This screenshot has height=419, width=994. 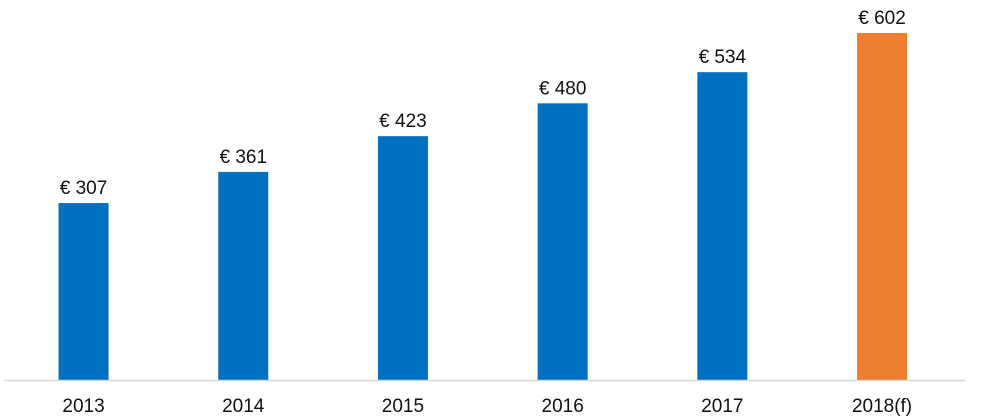 What do you see at coordinates (402, 258) in the screenshot?
I see `bar-2015` at bounding box center [402, 258].